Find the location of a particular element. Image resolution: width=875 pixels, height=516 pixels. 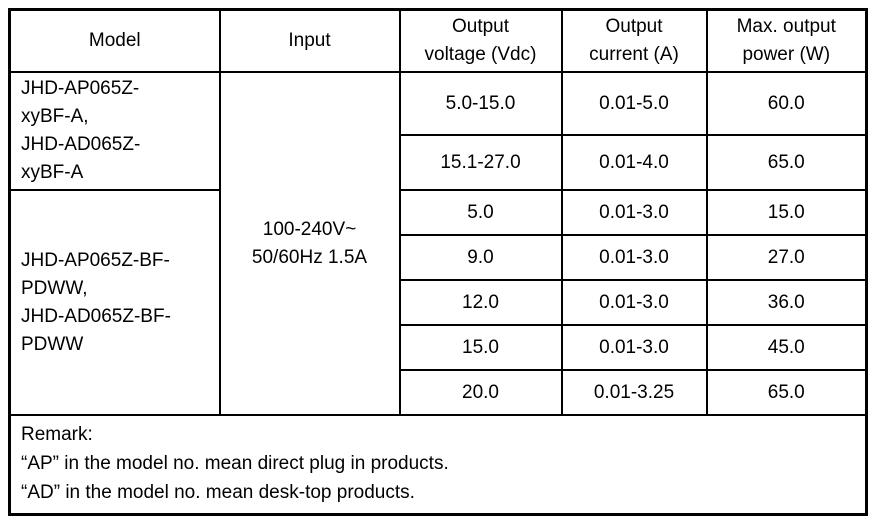

max-power-value: 45.0 is located at coordinates (786, 347).